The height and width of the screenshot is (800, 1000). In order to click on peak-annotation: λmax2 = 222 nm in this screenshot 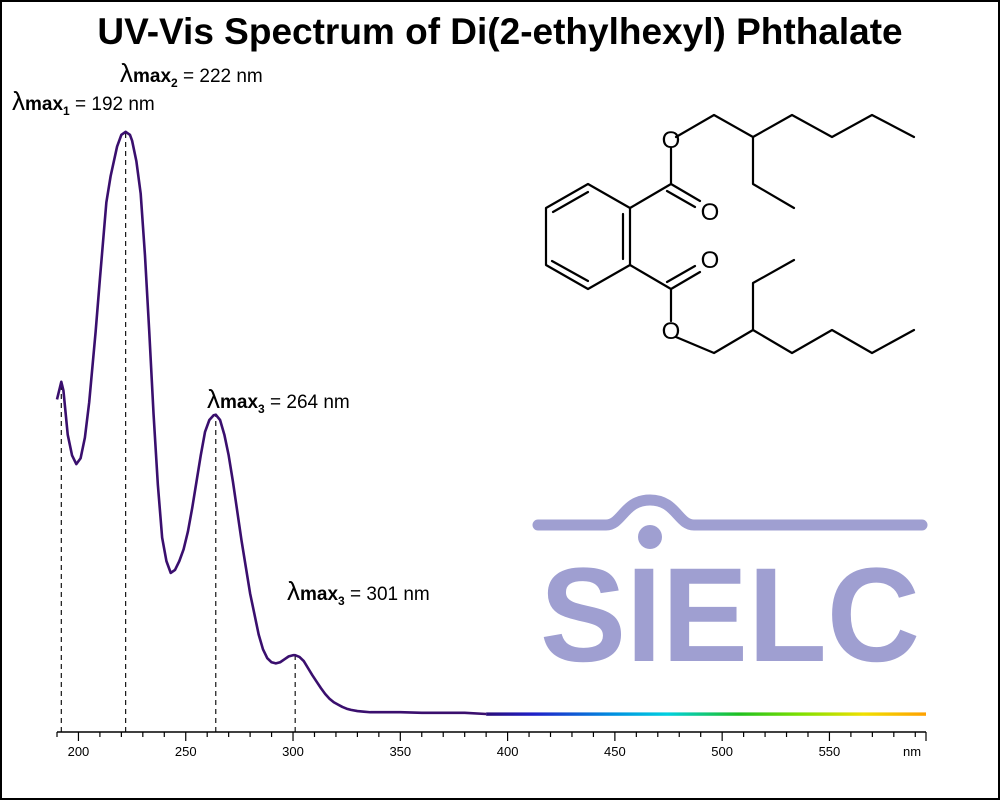, I will do `click(191, 74)`.